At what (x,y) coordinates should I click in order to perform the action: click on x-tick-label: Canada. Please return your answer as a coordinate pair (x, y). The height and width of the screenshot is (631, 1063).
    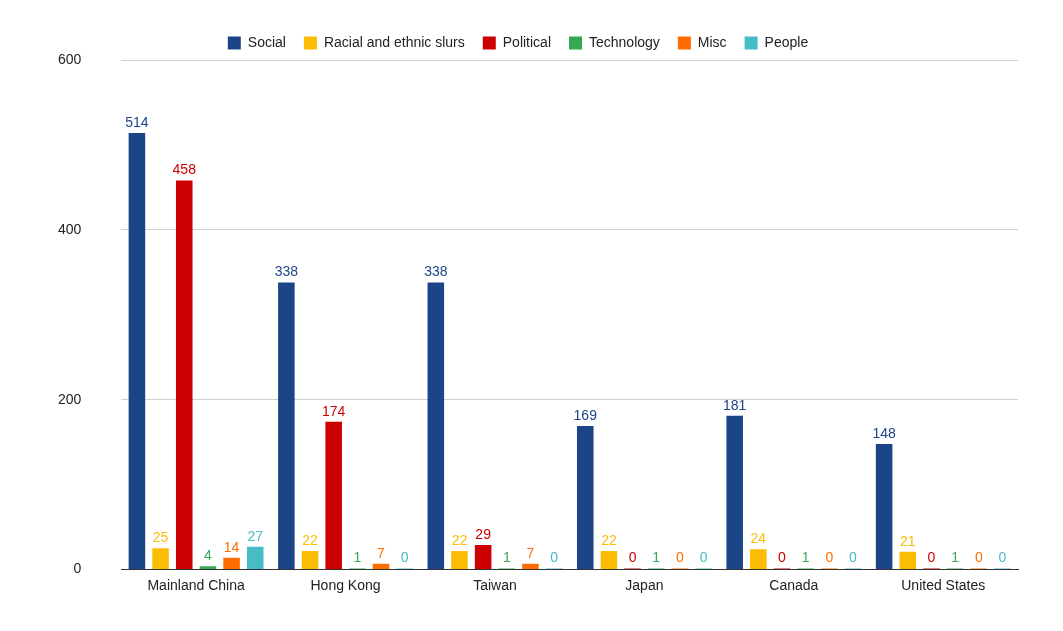
    Looking at the image, I should click on (794, 584).